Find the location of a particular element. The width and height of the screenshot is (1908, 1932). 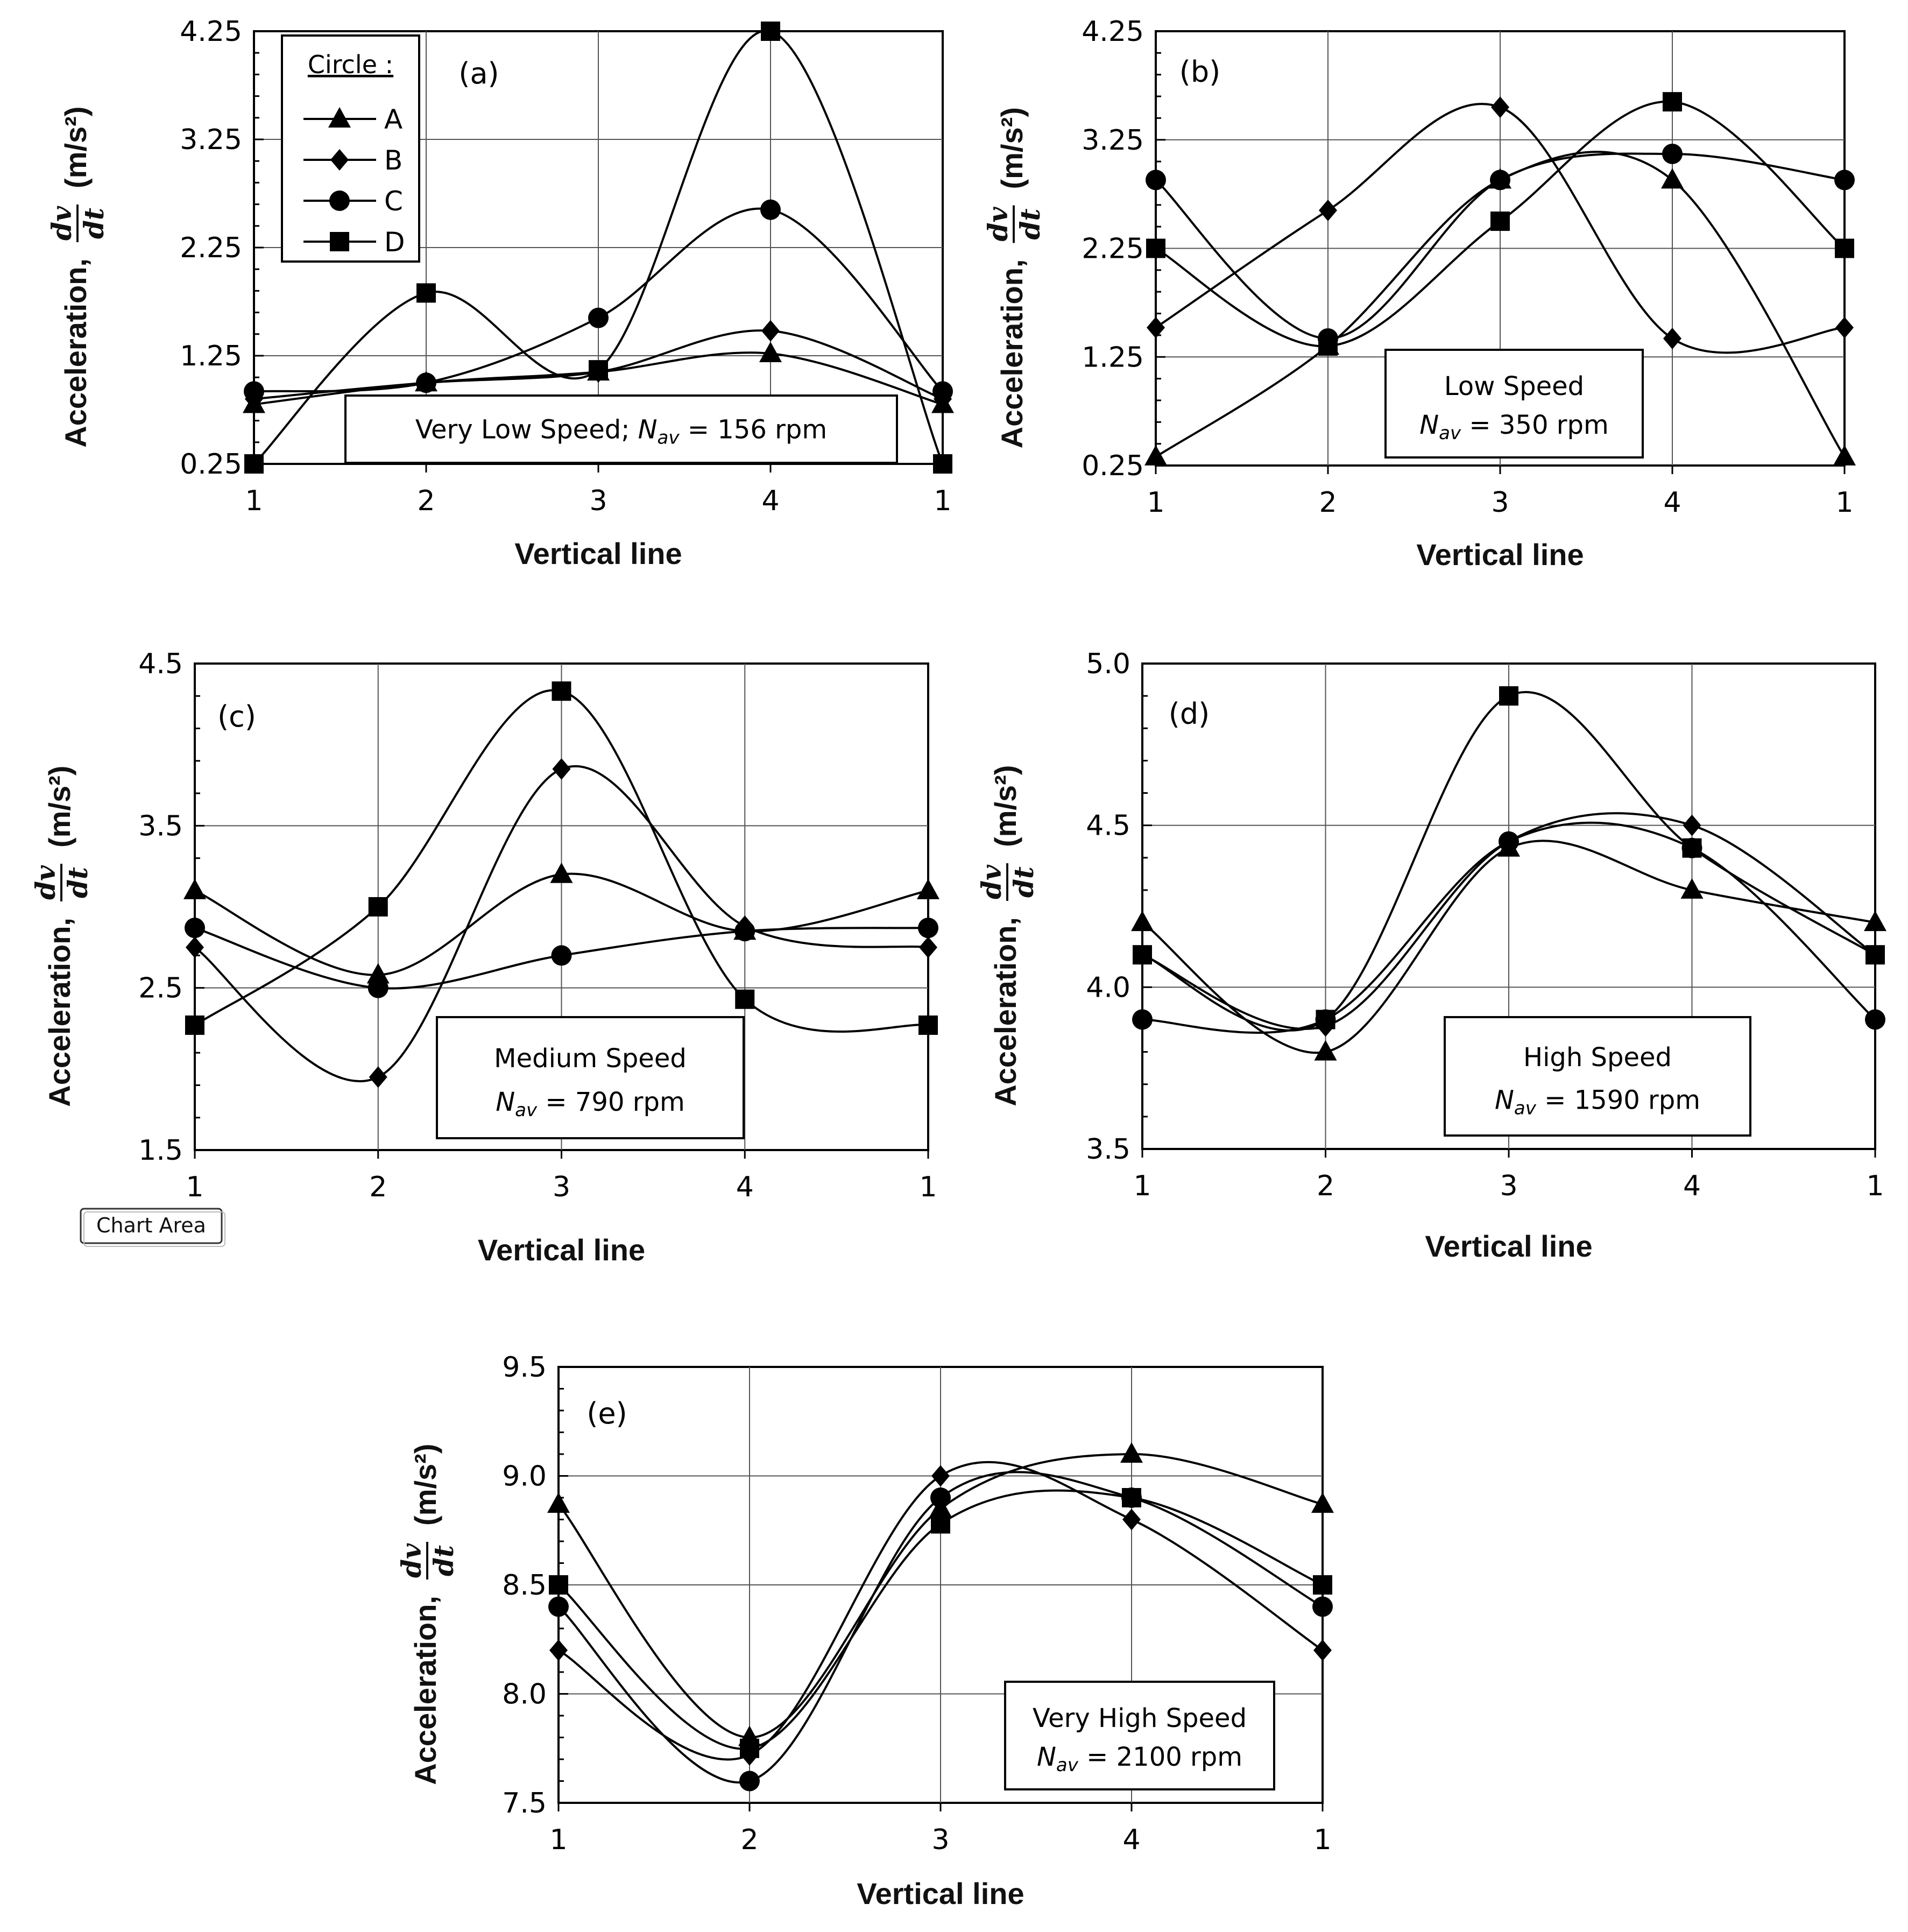

series-D-line is located at coordinates (940, 1619).